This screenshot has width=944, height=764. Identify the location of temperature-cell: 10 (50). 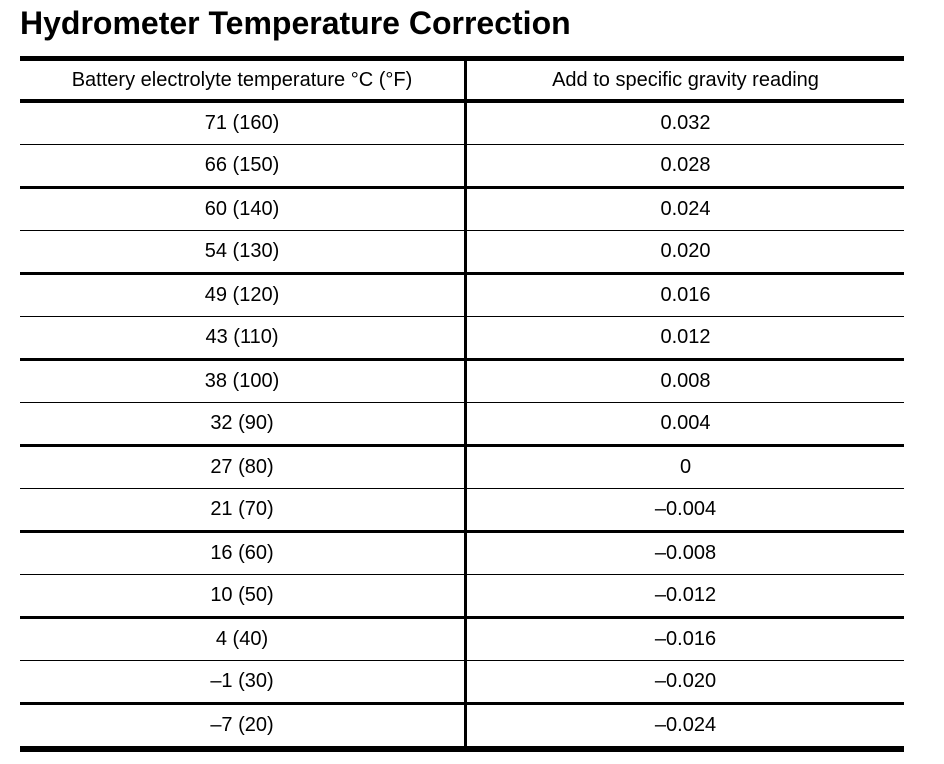
(243, 597).